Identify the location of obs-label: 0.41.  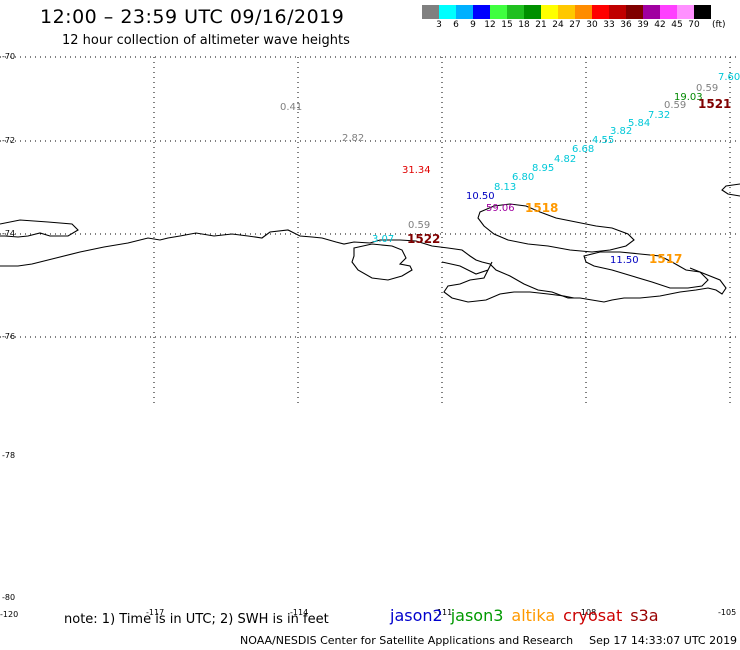
(291, 107).